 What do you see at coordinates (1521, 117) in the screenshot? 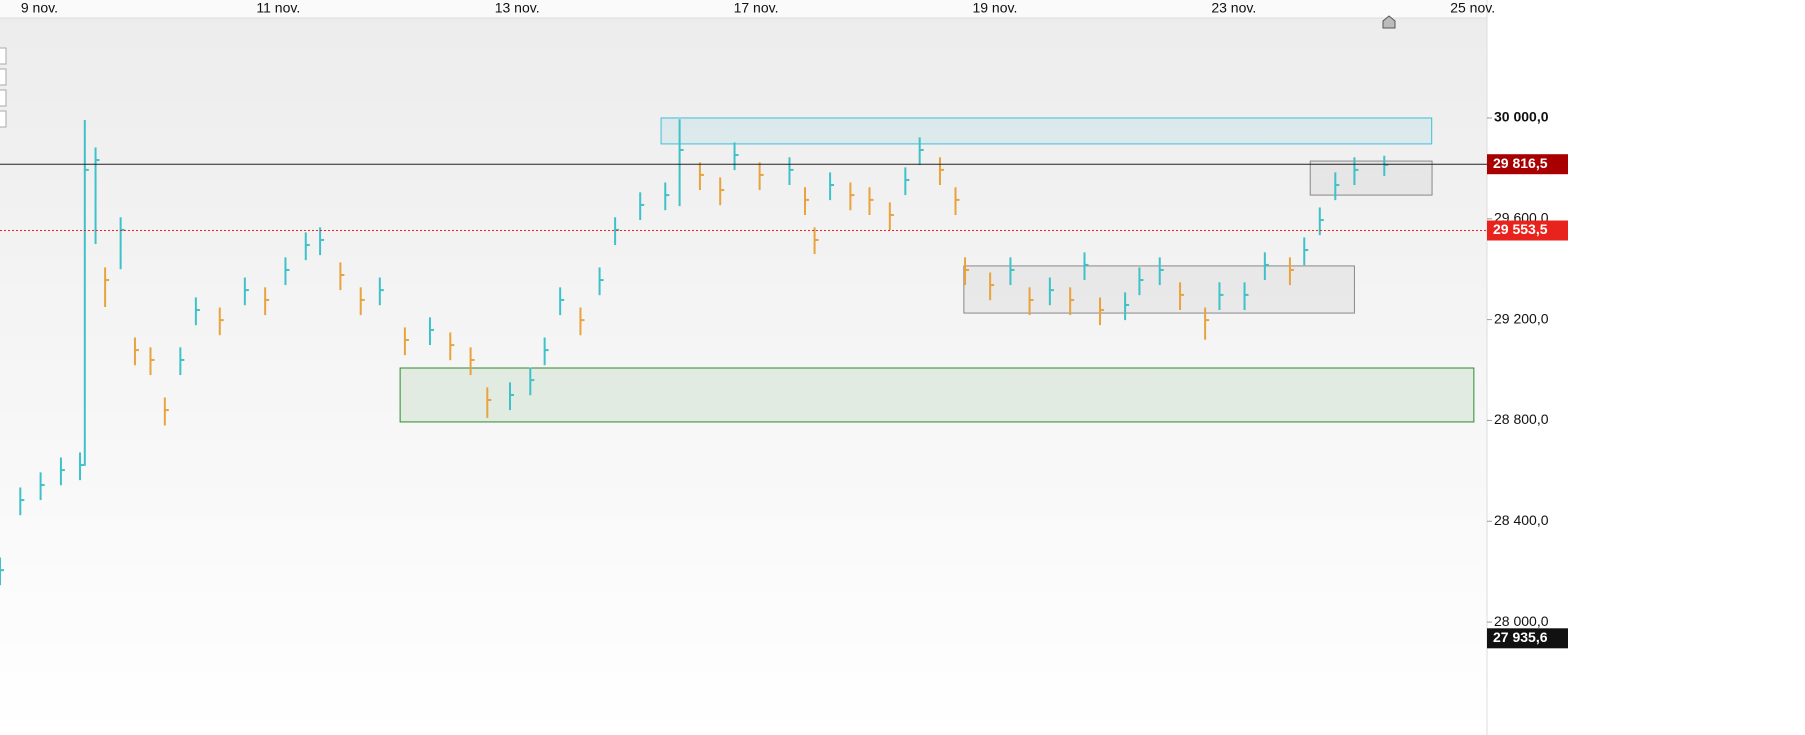
I see `y-tick-label: 30 000,0` at bounding box center [1521, 117].